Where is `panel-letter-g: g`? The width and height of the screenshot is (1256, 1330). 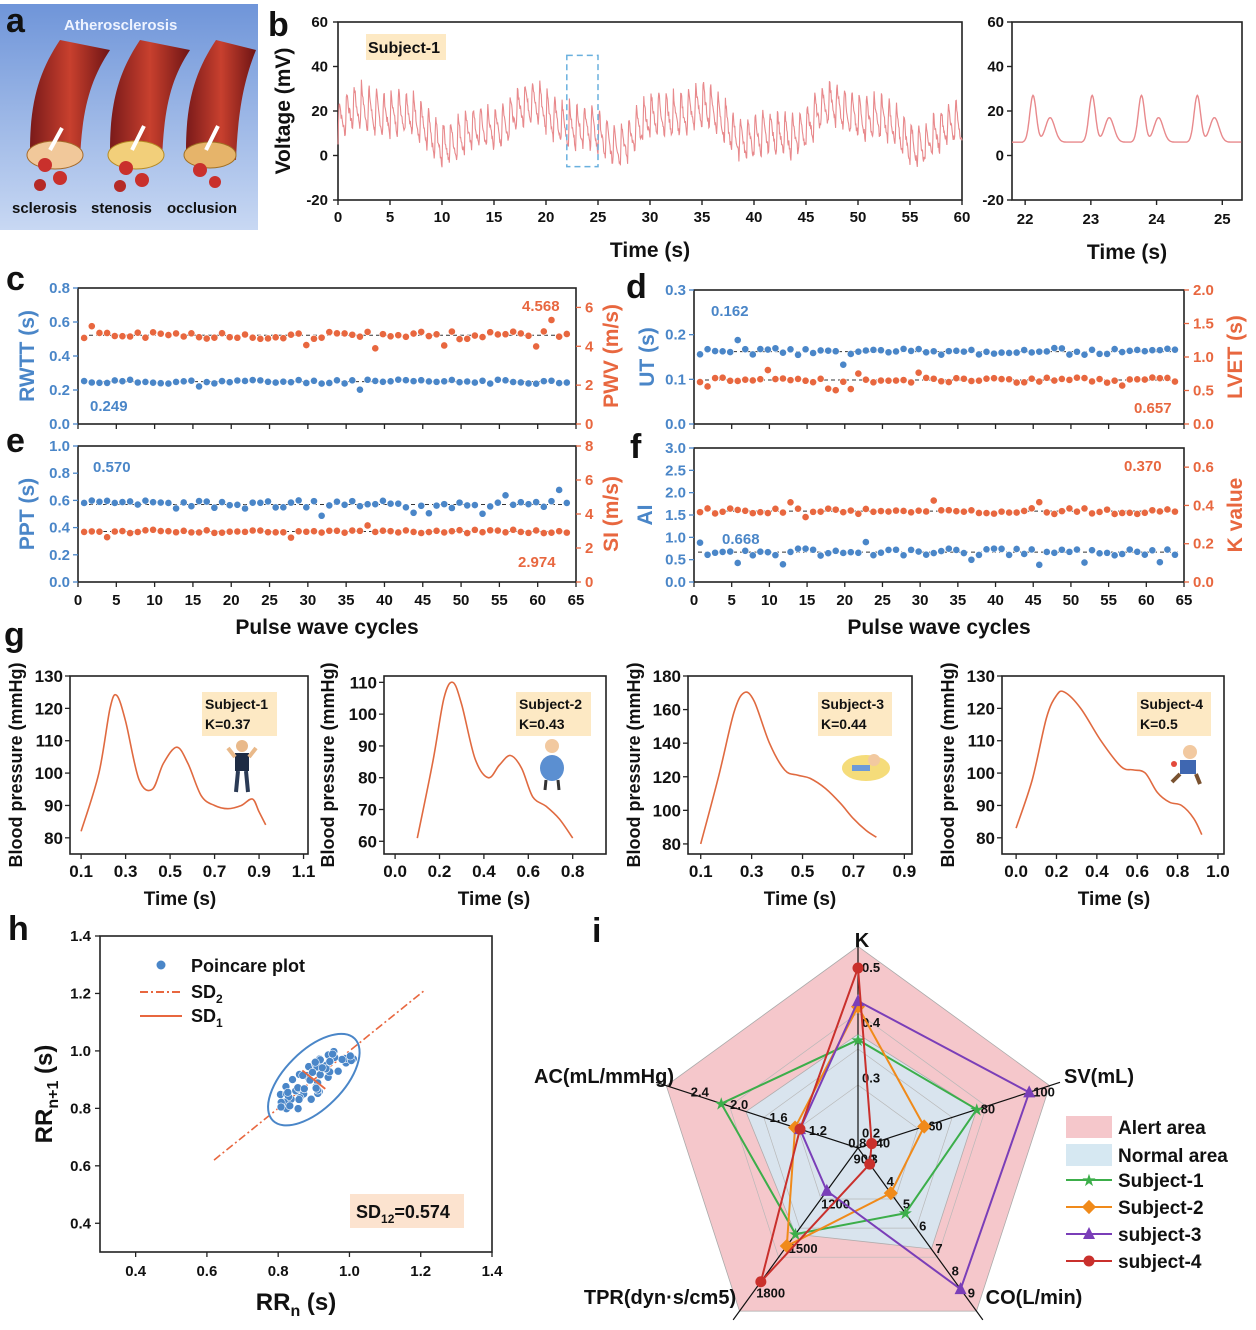 panel-letter-g: g is located at coordinates (14, 635).